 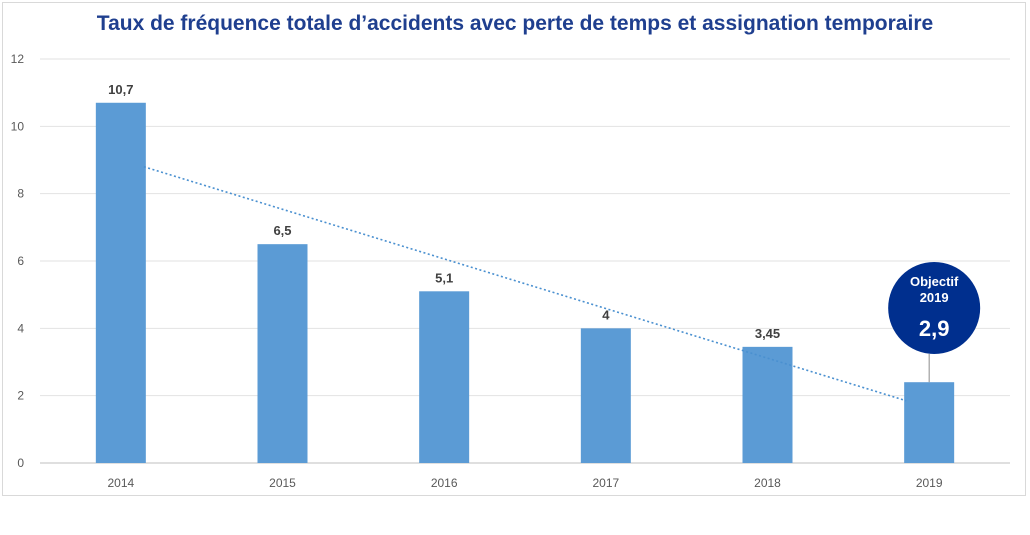 What do you see at coordinates (606, 314) in the screenshot?
I see `data-label: 4` at bounding box center [606, 314].